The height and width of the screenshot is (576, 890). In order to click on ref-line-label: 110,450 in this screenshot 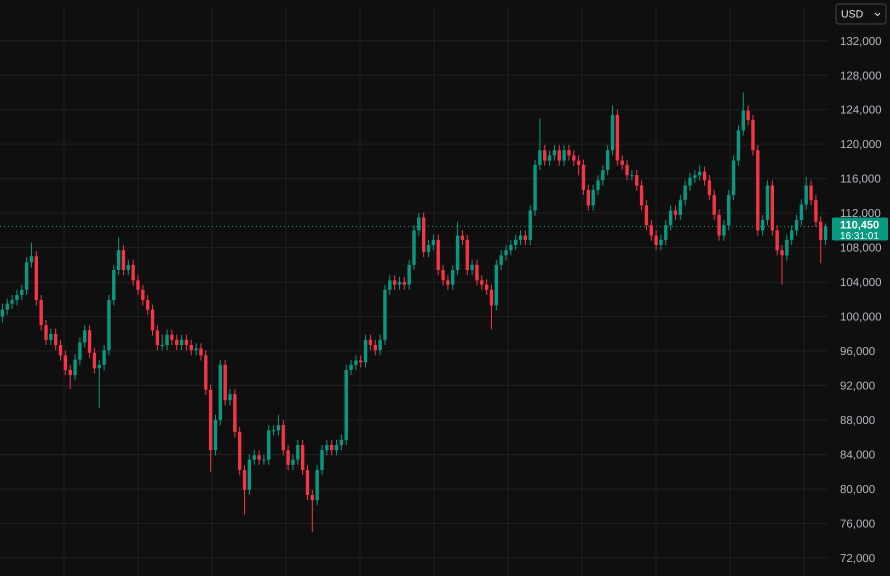, I will do `click(860, 225)`.